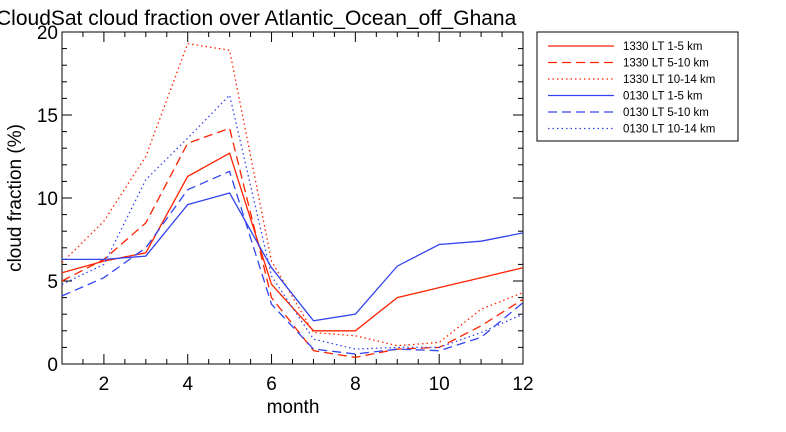 The height and width of the screenshot is (432, 786). I want to click on legend-label-5: 0130 LT 5-10 km, so click(666, 113).